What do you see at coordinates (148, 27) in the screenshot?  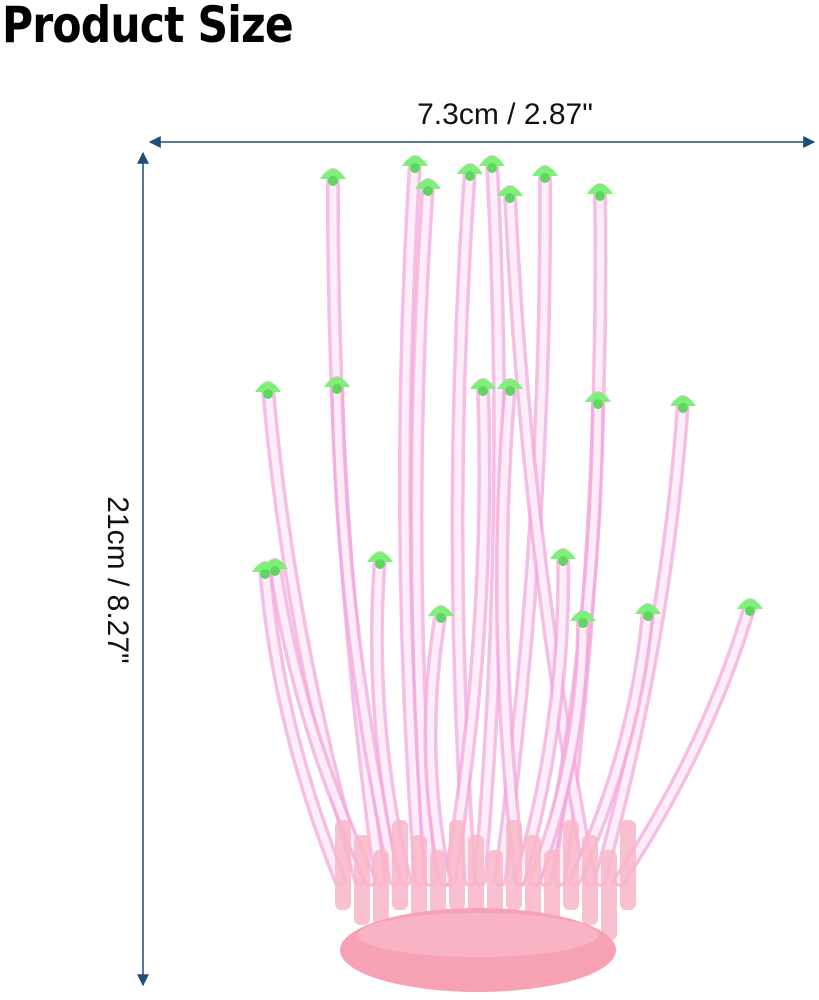 I see `page-title: Product Size` at bounding box center [148, 27].